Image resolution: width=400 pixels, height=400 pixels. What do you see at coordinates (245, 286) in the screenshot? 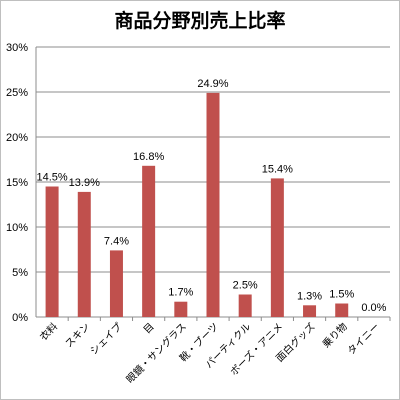
I see `data-label: 2.5%` at bounding box center [245, 286].